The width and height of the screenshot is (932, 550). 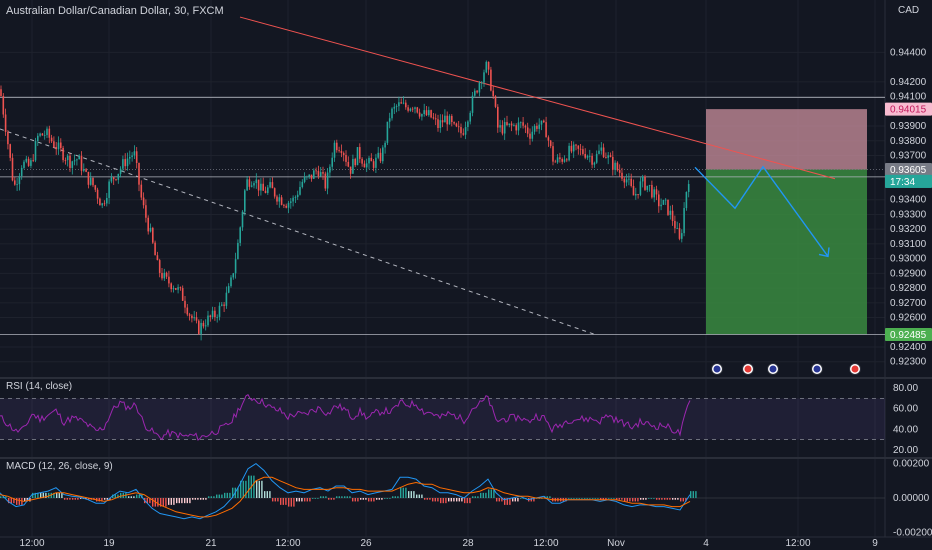 What do you see at coordinates (366, 543) in the screenshot?
I see `time-tick-label: 26` at bounding box center [366, 543].